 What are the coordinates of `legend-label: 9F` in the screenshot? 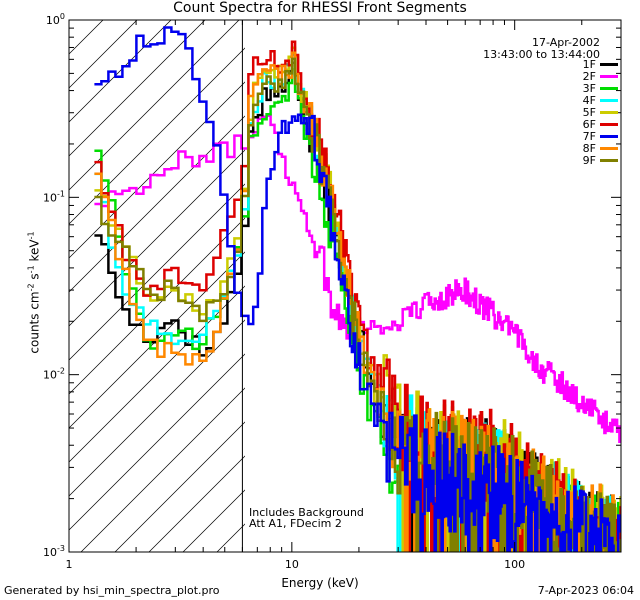 It's located at (589, 160).